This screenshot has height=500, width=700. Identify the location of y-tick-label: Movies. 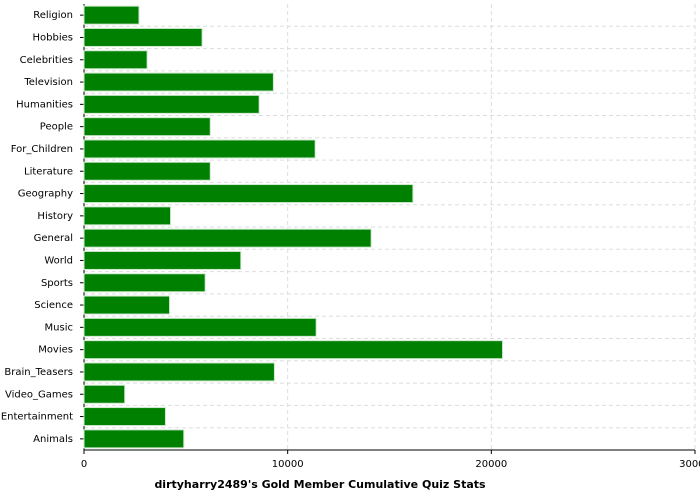
(55, 350).